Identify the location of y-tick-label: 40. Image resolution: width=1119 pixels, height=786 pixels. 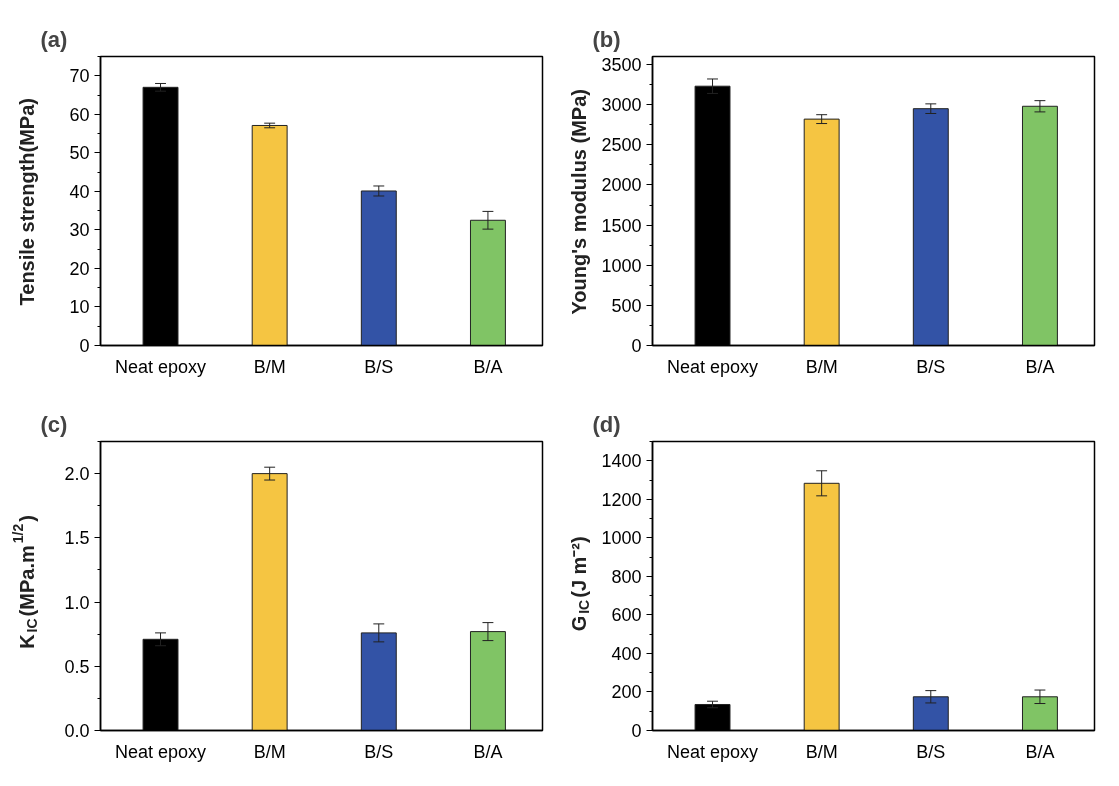
(79, 191).